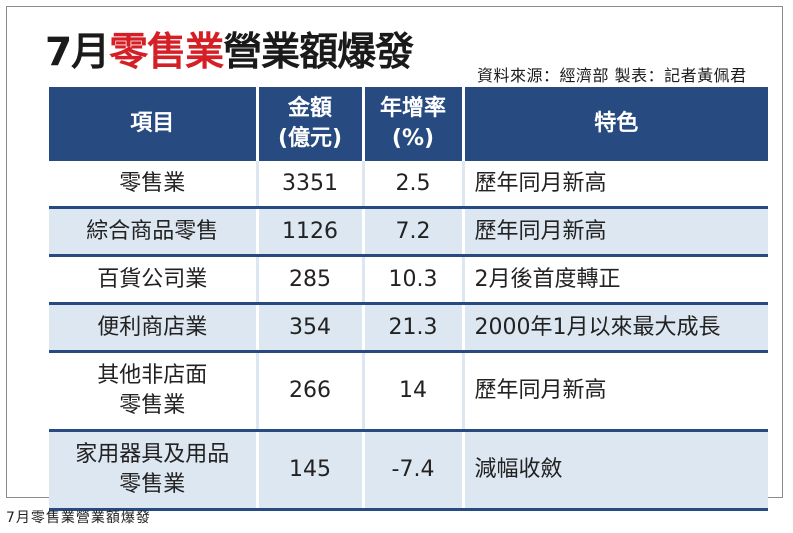 This screenshot has width=793, height=533. I want to click on cell-item: 便利商店業, so click(154, 328).